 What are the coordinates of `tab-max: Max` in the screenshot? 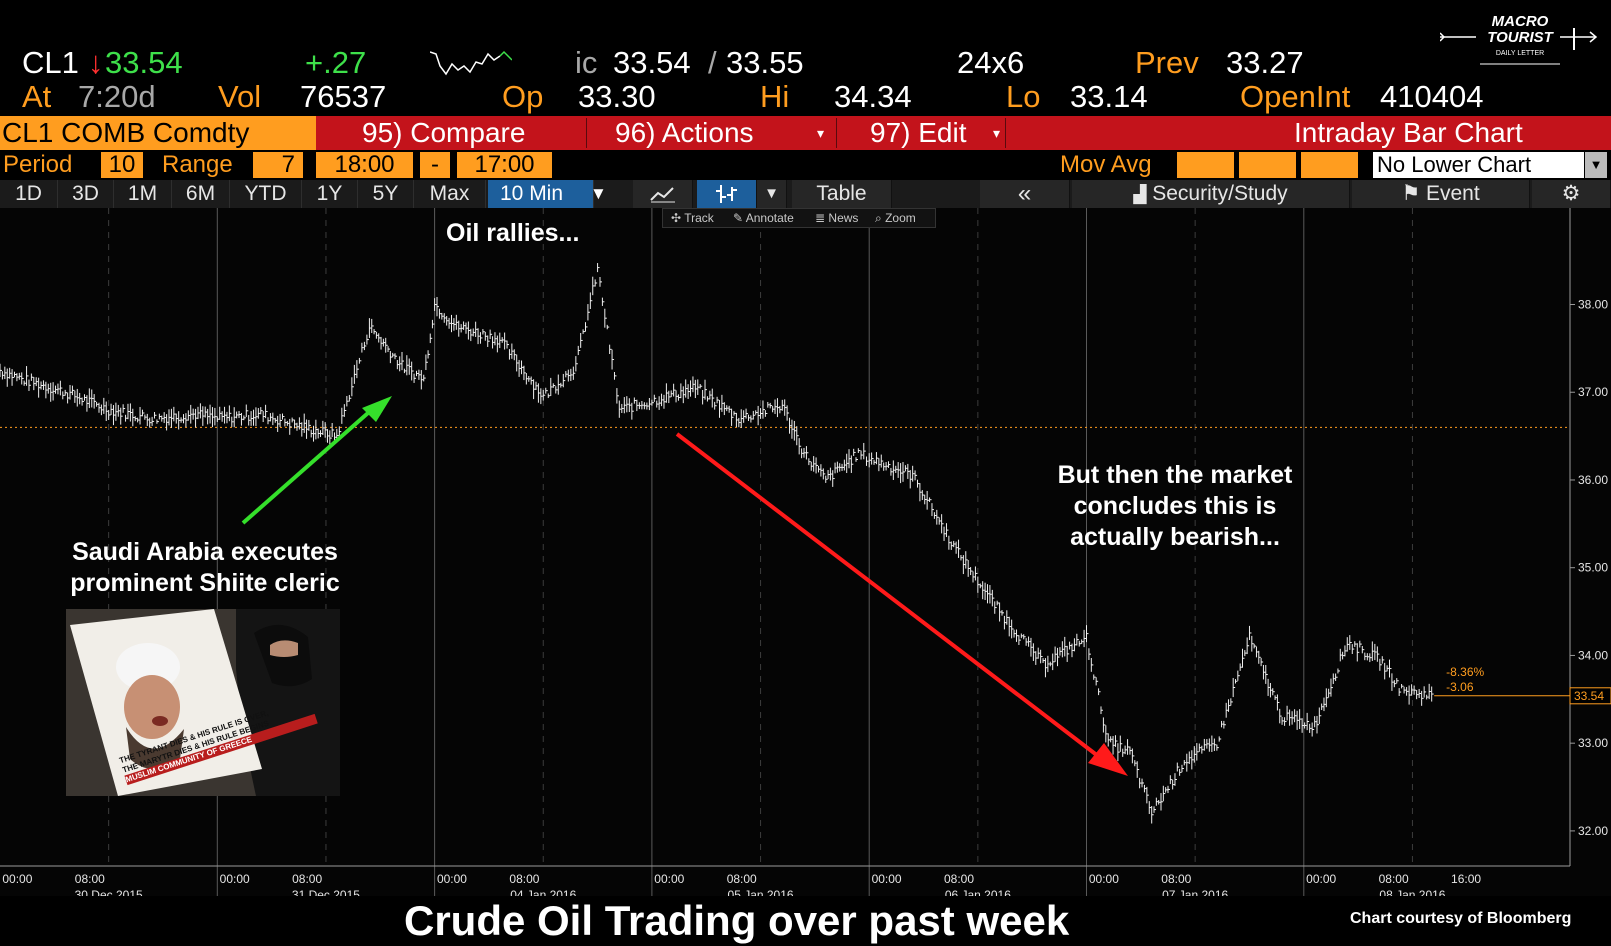 It's located at (450, 194).